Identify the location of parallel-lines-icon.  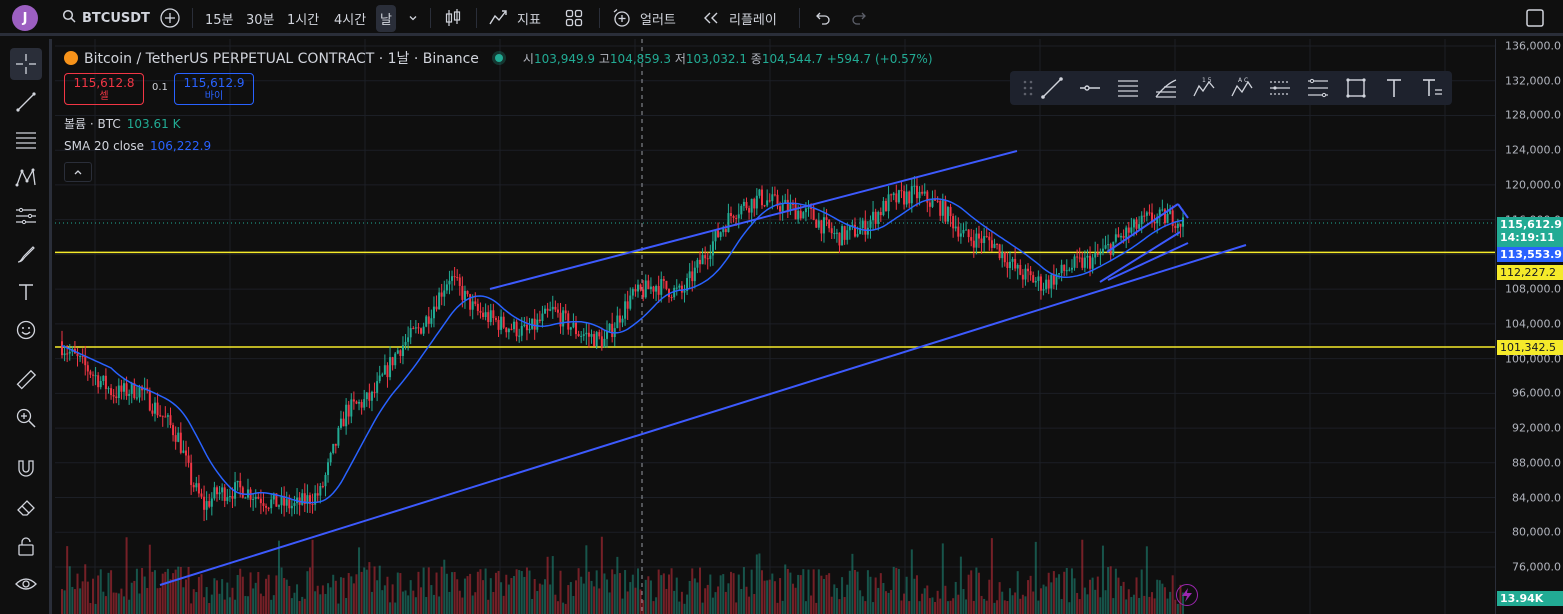
(1128, 88).